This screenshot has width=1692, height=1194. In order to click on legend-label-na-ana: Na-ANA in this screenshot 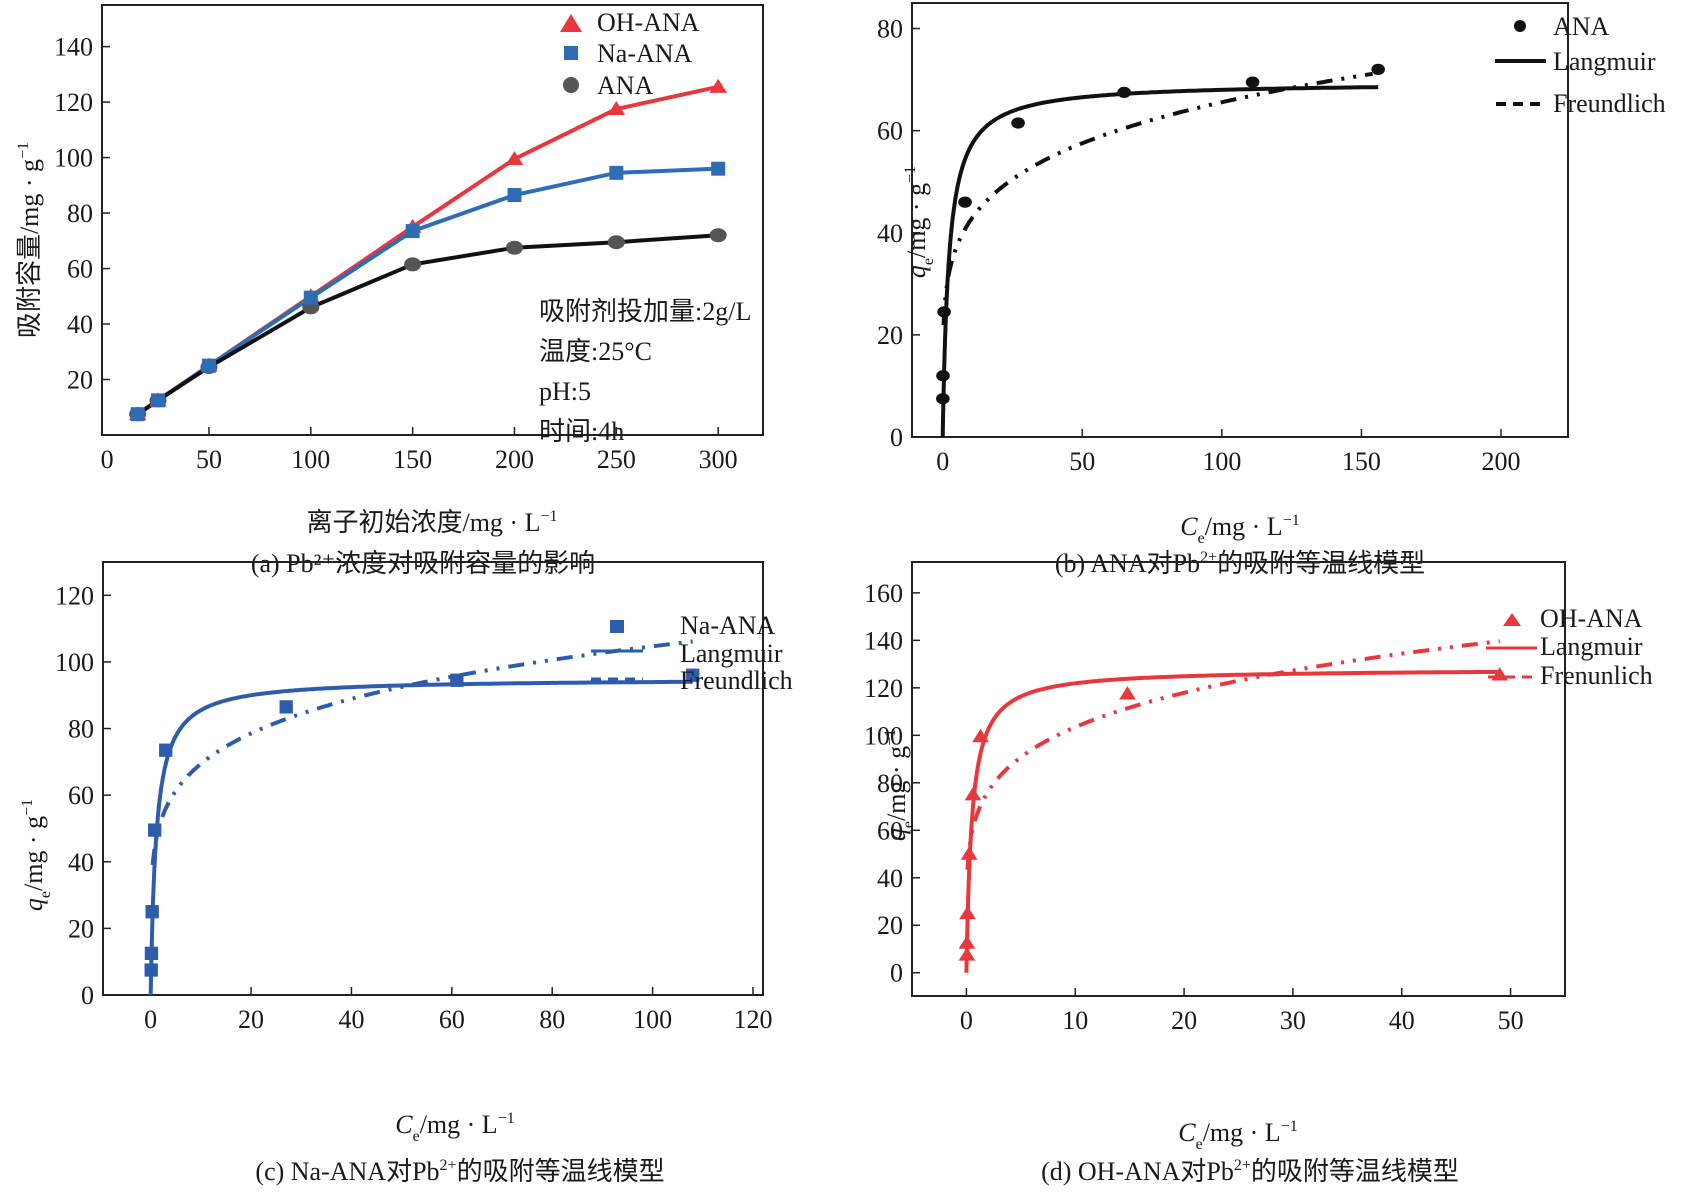, I will do `click(728, 625)`.